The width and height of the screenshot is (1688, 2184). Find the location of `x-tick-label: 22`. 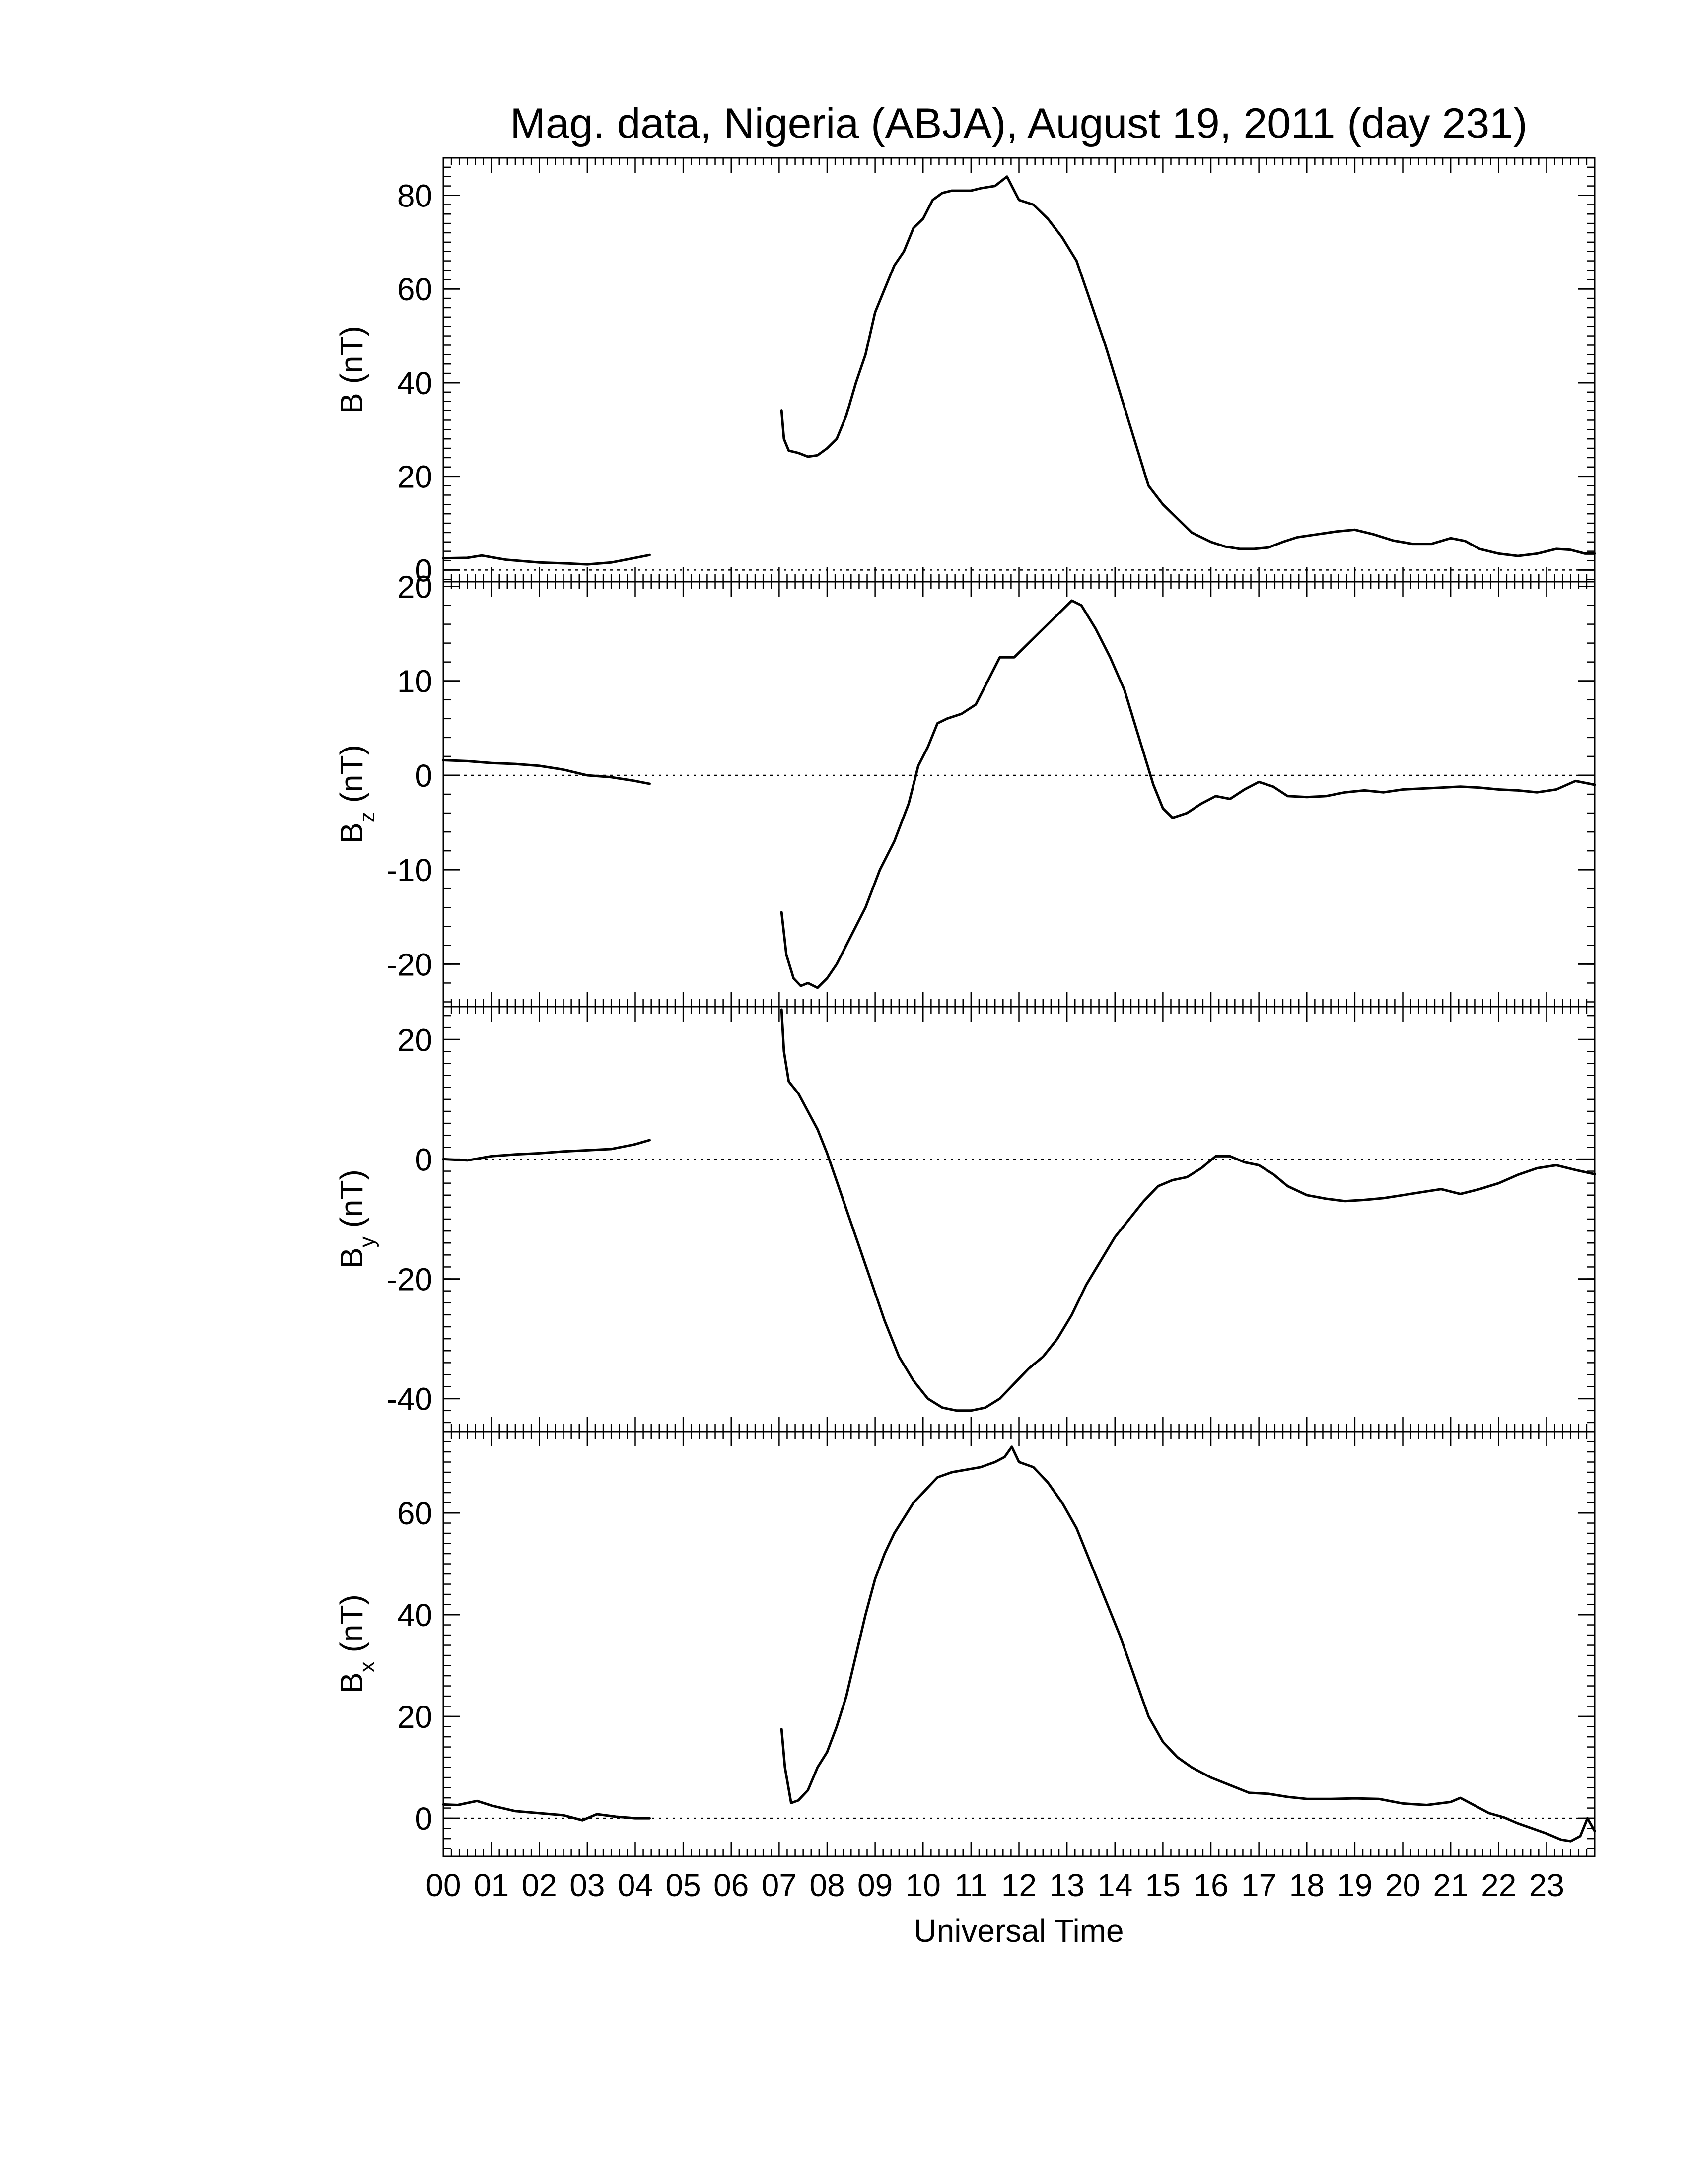

x-tick-label: 22 is located at coordinates (1498, 1885).